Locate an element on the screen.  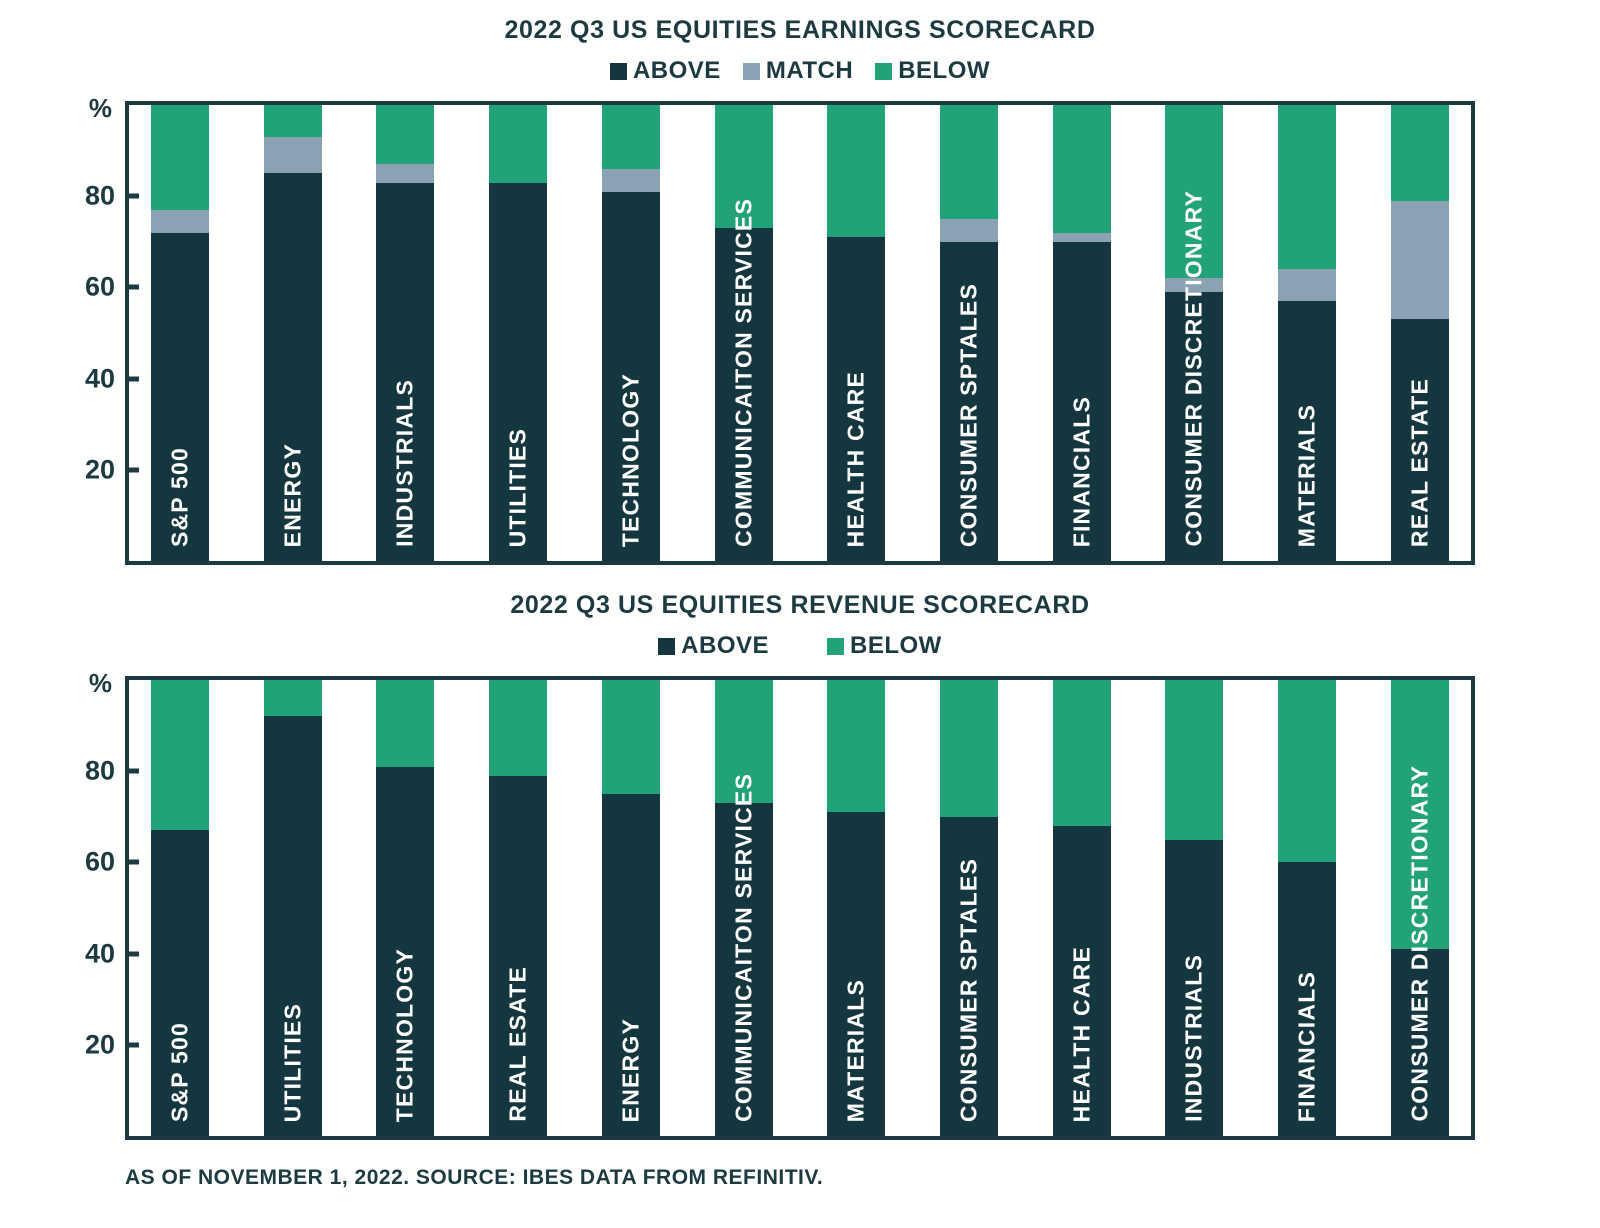
legend-item-above: ABOVE is located at coordinates (713, 646).